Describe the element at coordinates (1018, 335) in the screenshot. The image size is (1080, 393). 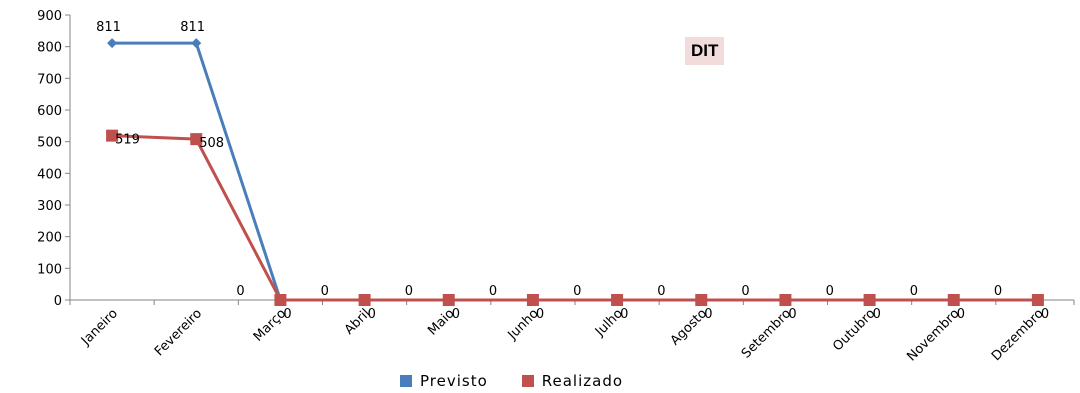
I see `x-tick-label: Dezembro` at that location.